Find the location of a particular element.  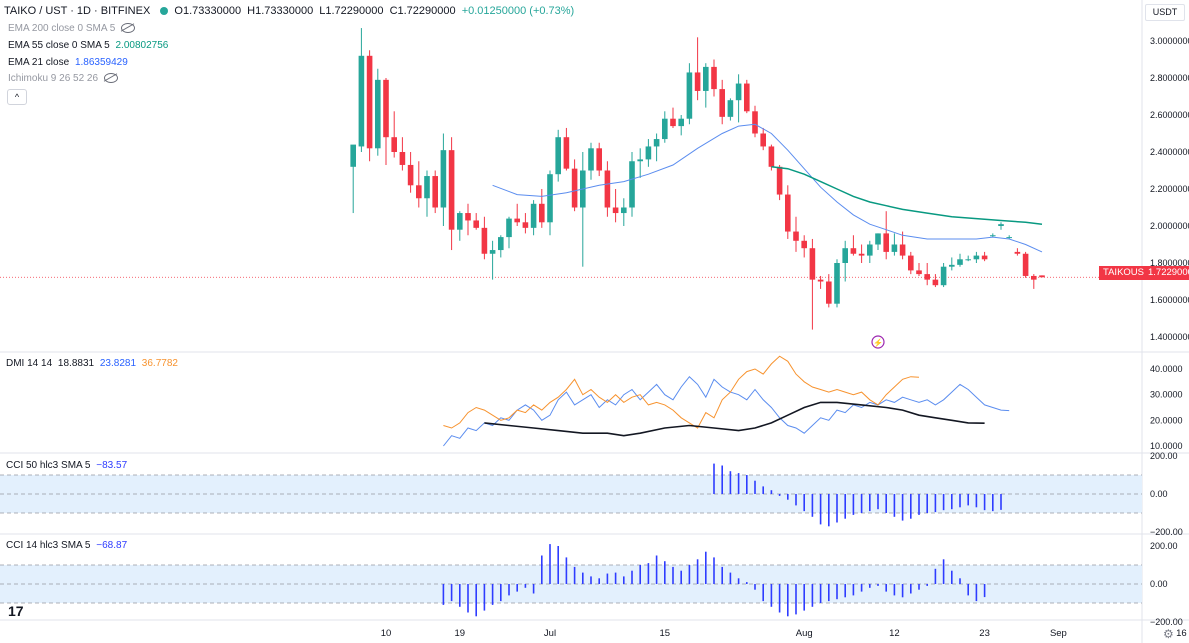

cci14-legend: CCI 14 hlc3 SMA 5 −68.87 is located at coordinates (66, 546).